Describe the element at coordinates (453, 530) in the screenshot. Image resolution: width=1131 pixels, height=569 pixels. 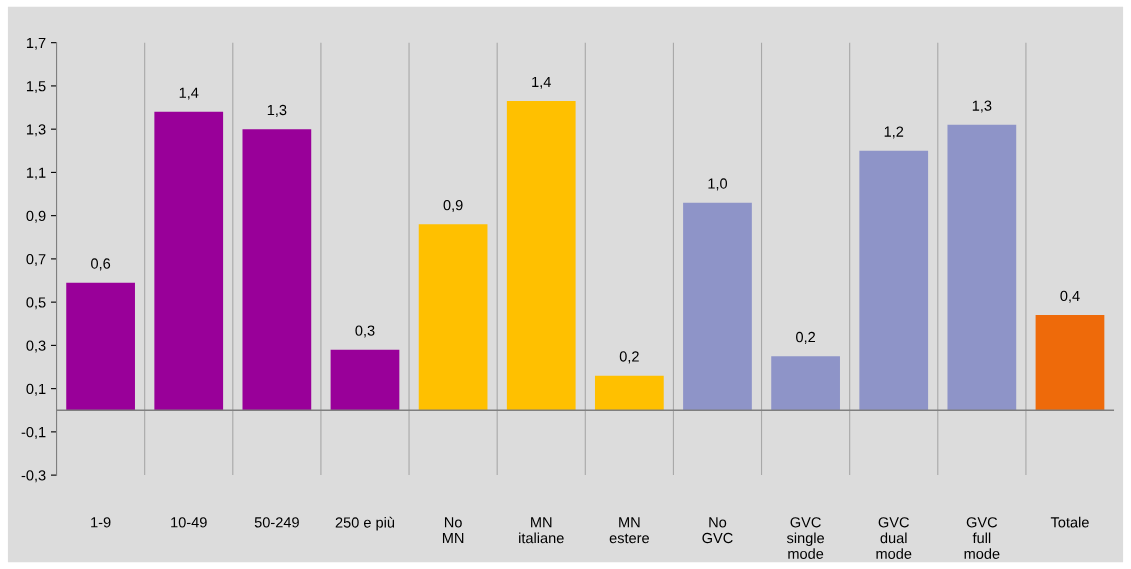
I see `x-tick-label: No MN` at that location.